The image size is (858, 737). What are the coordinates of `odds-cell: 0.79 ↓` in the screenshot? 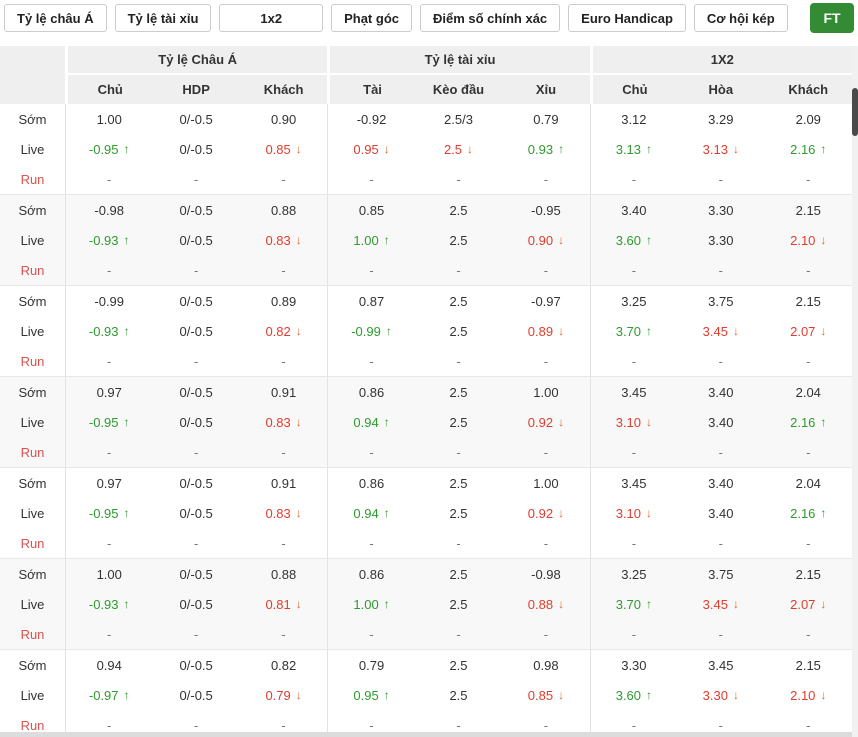 It's located at (283, 695).